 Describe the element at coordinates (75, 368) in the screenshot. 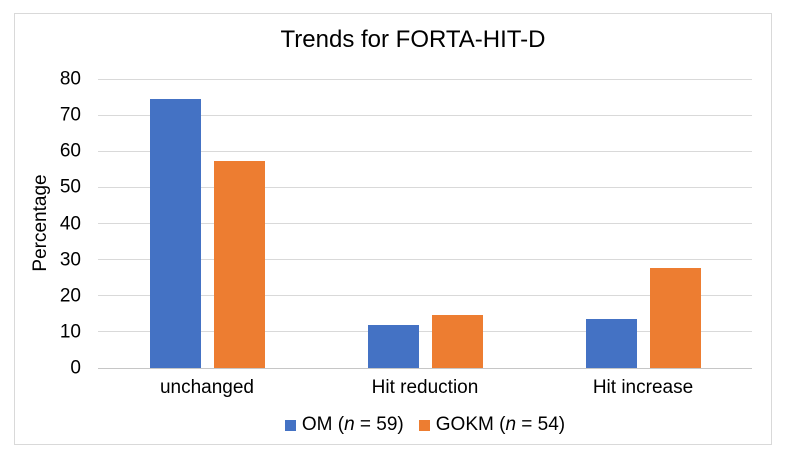

I see `y-tick-label: 0` at that location.